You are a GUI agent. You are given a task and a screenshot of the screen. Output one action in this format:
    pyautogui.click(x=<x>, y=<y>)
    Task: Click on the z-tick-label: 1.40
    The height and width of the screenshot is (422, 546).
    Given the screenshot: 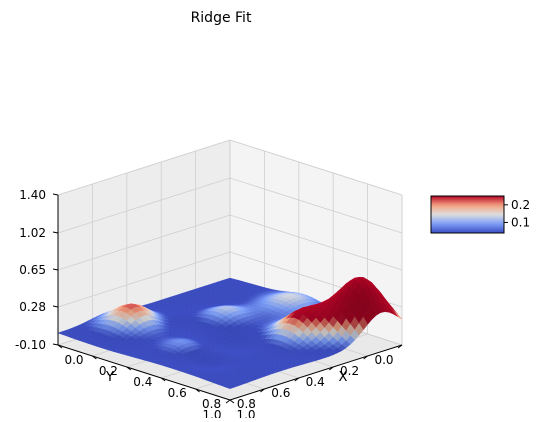 What is the action you would take?
    pyautogui.click(x=32, y=195)
    